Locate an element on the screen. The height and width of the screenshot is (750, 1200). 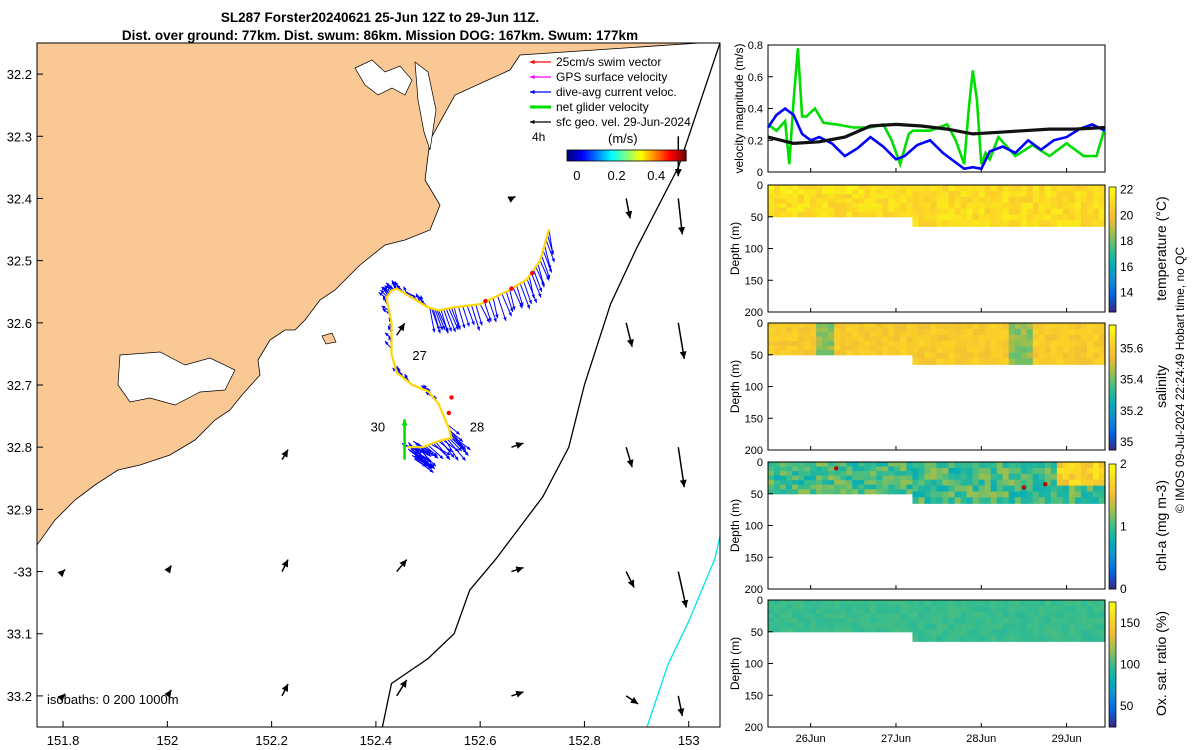
map-x-tick-label-5: 152.8 is located at coordinates (584, 740).